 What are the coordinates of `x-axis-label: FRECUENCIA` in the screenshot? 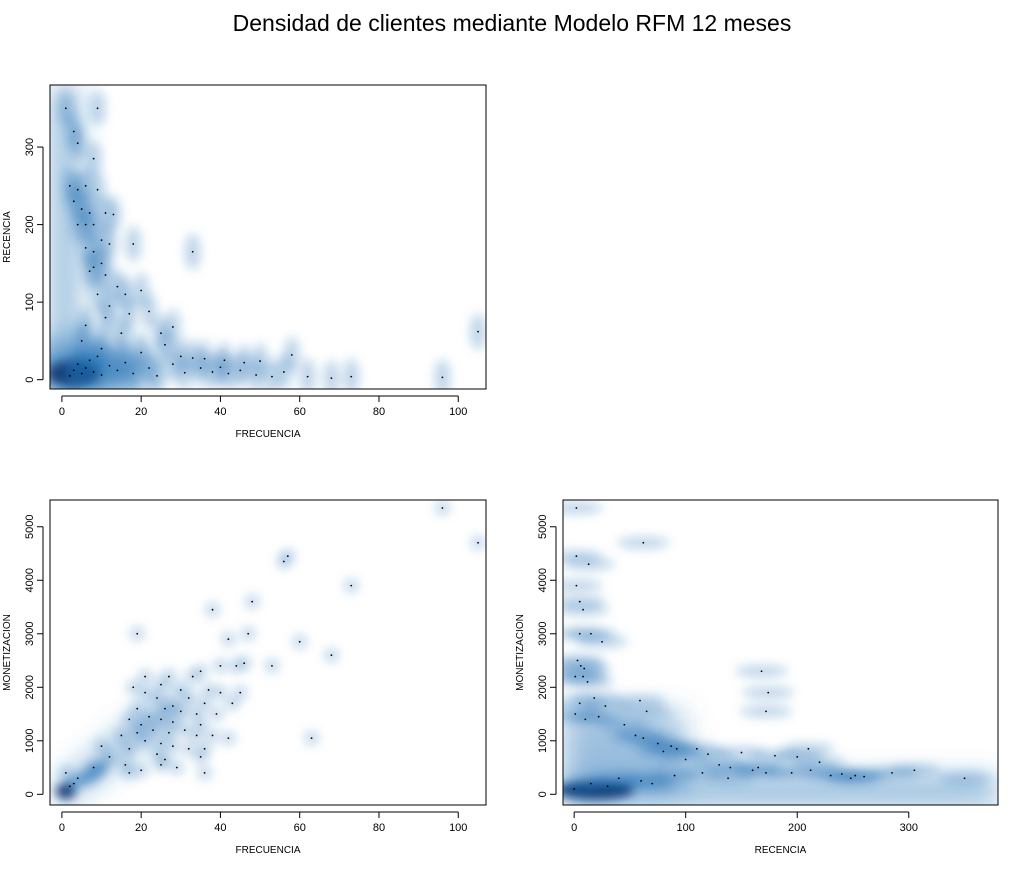 It's located at (267, 850).